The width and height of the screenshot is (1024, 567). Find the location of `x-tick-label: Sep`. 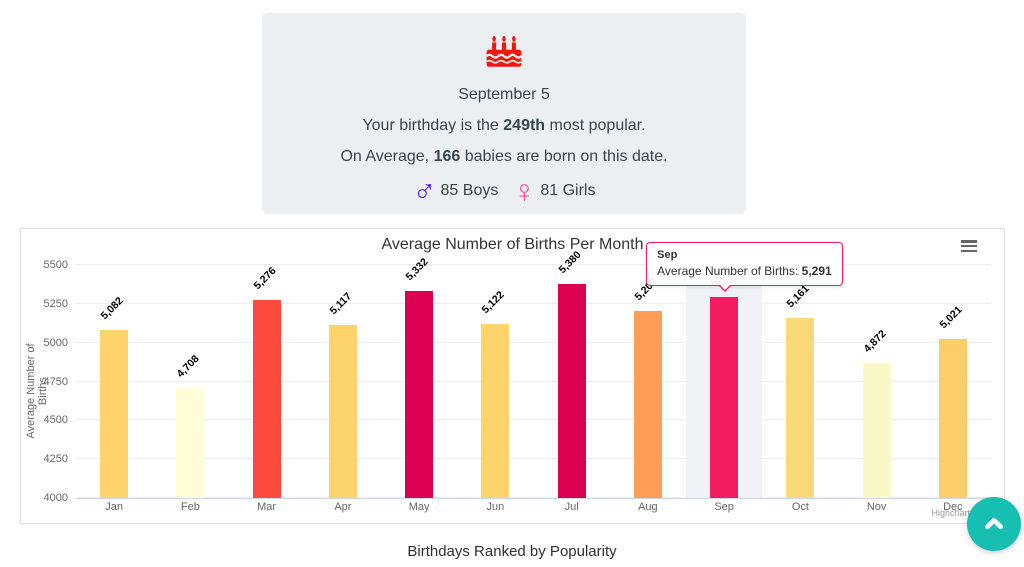

x-tick-label: Sep is located at coordinates (724, 507).